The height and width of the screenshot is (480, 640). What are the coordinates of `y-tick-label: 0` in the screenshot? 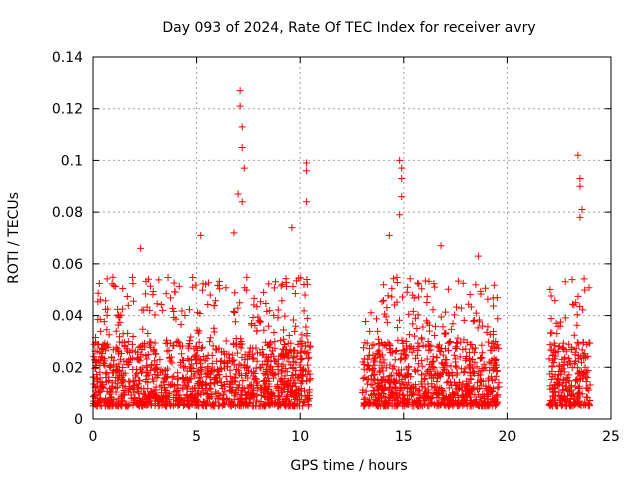 It's located at (78, 420).